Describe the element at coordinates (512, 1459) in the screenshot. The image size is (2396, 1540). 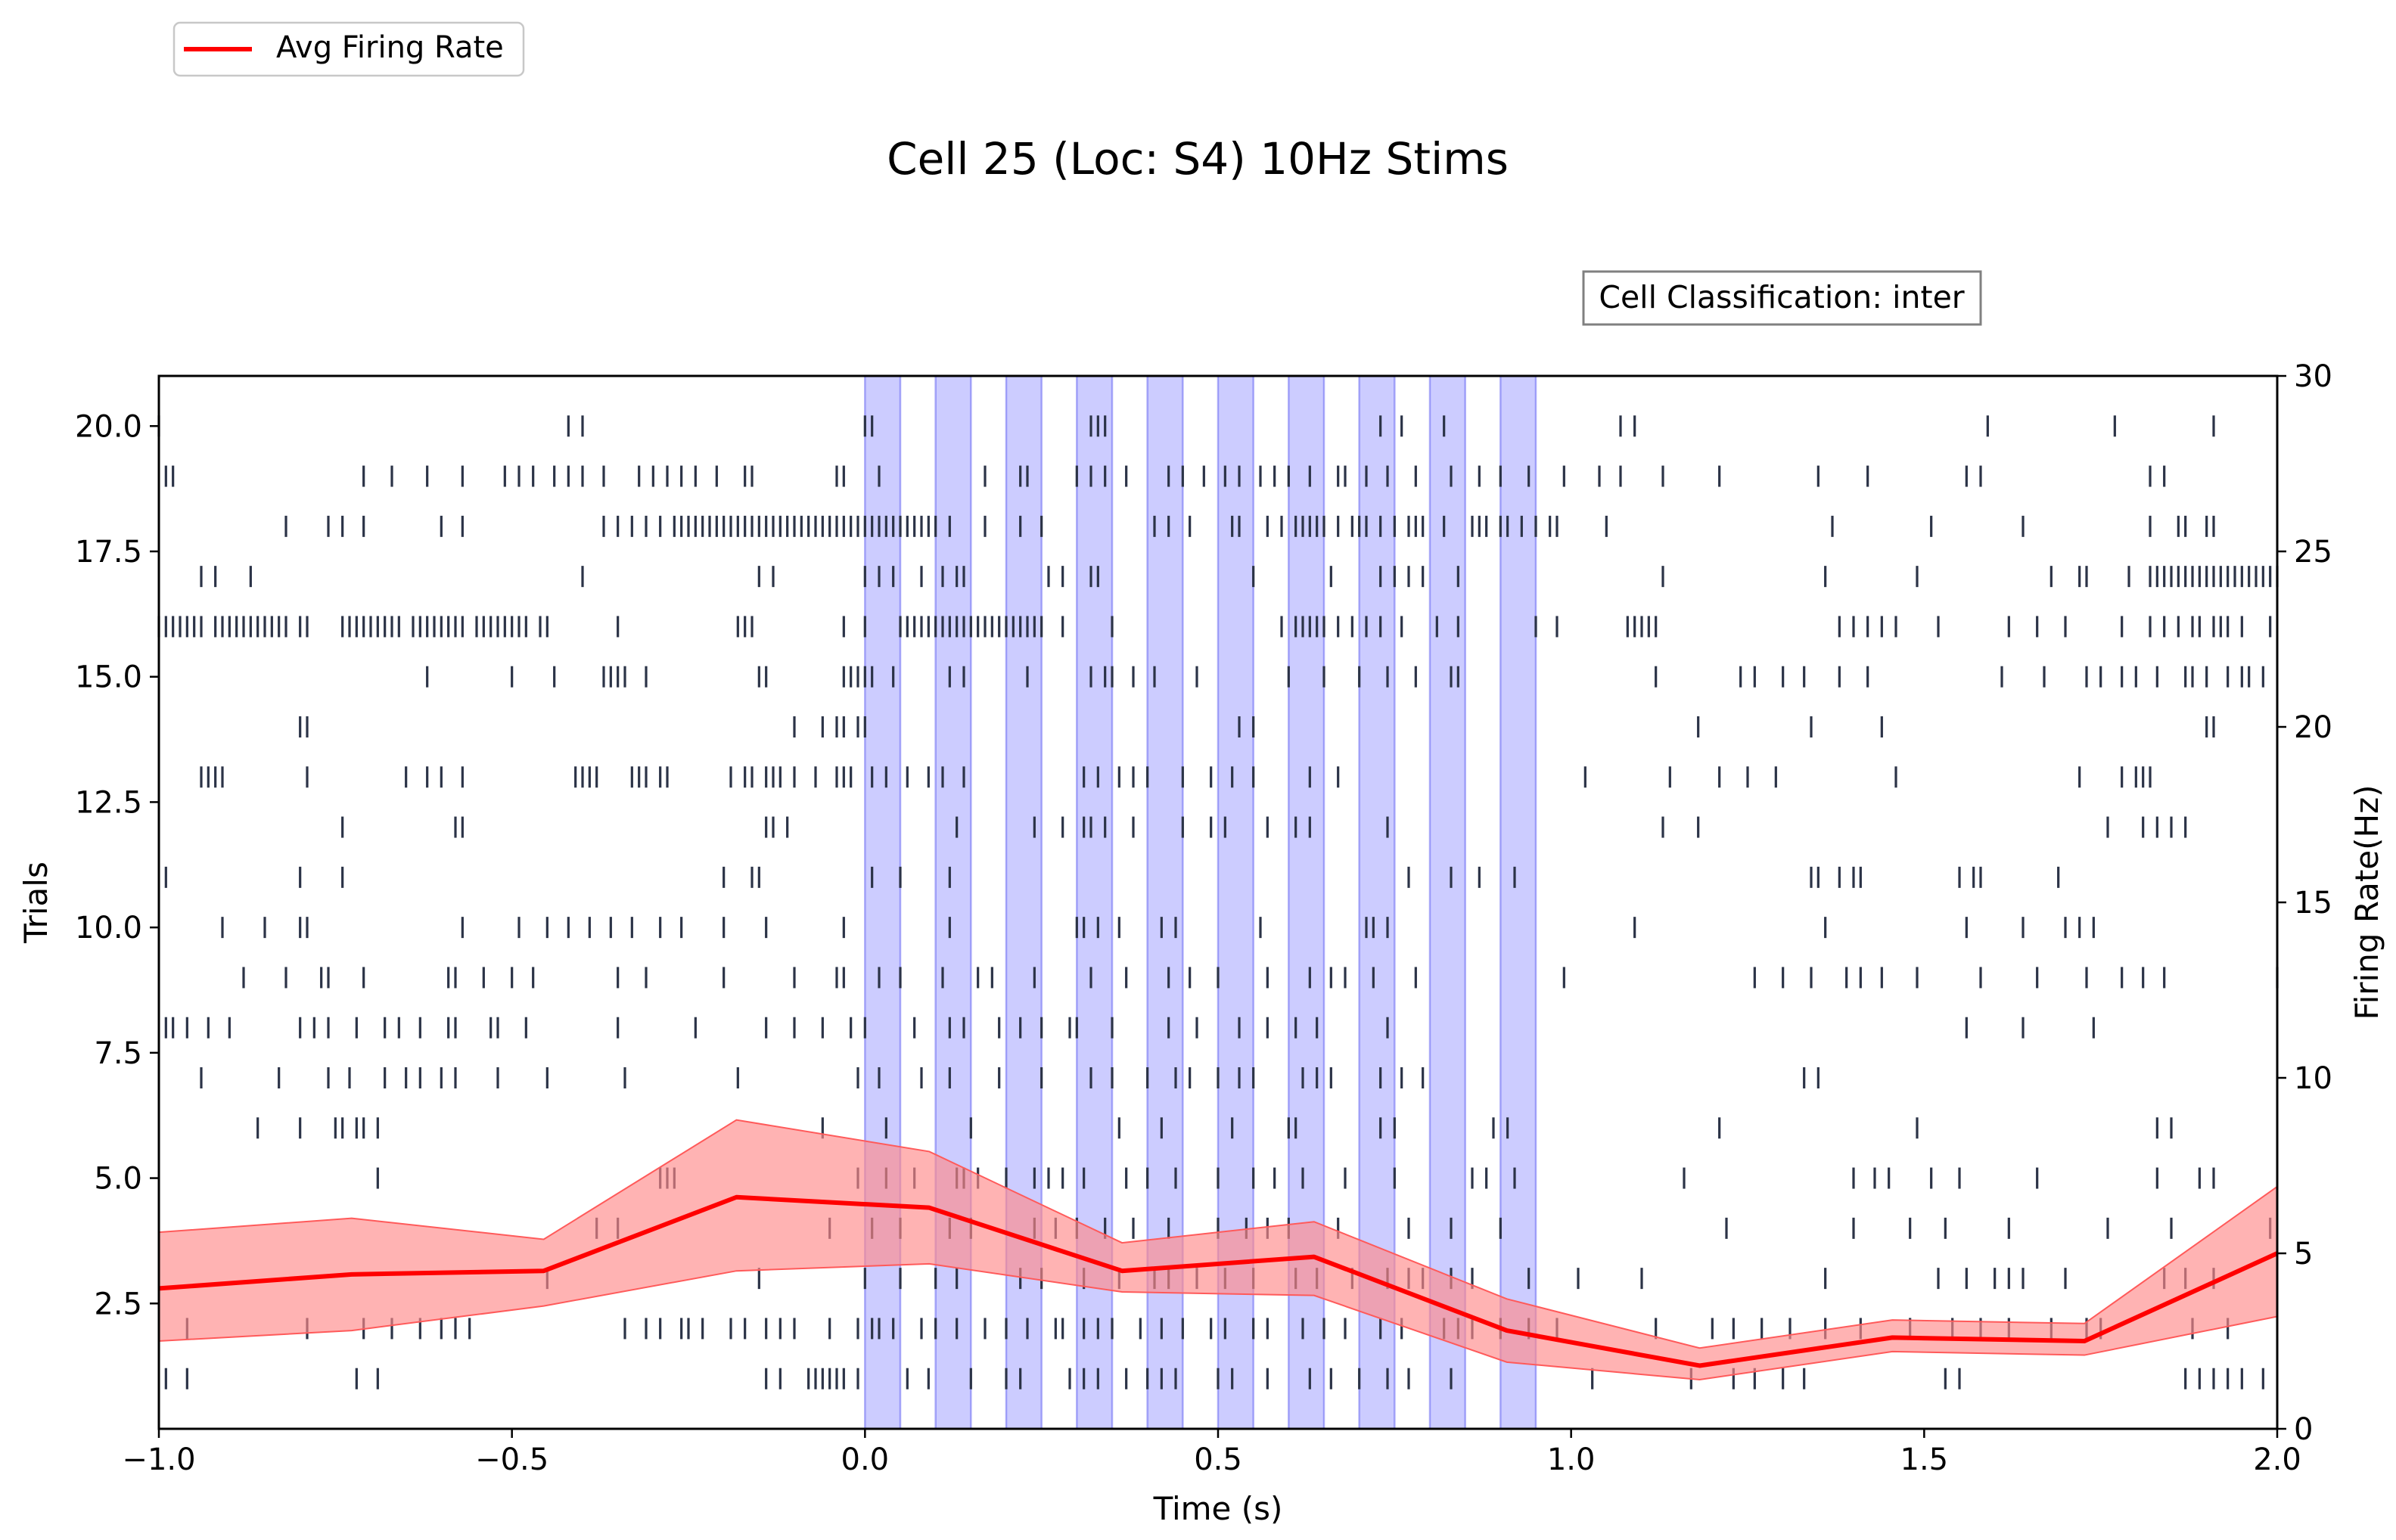
I see `x-tick-label: −0.5` at that location.